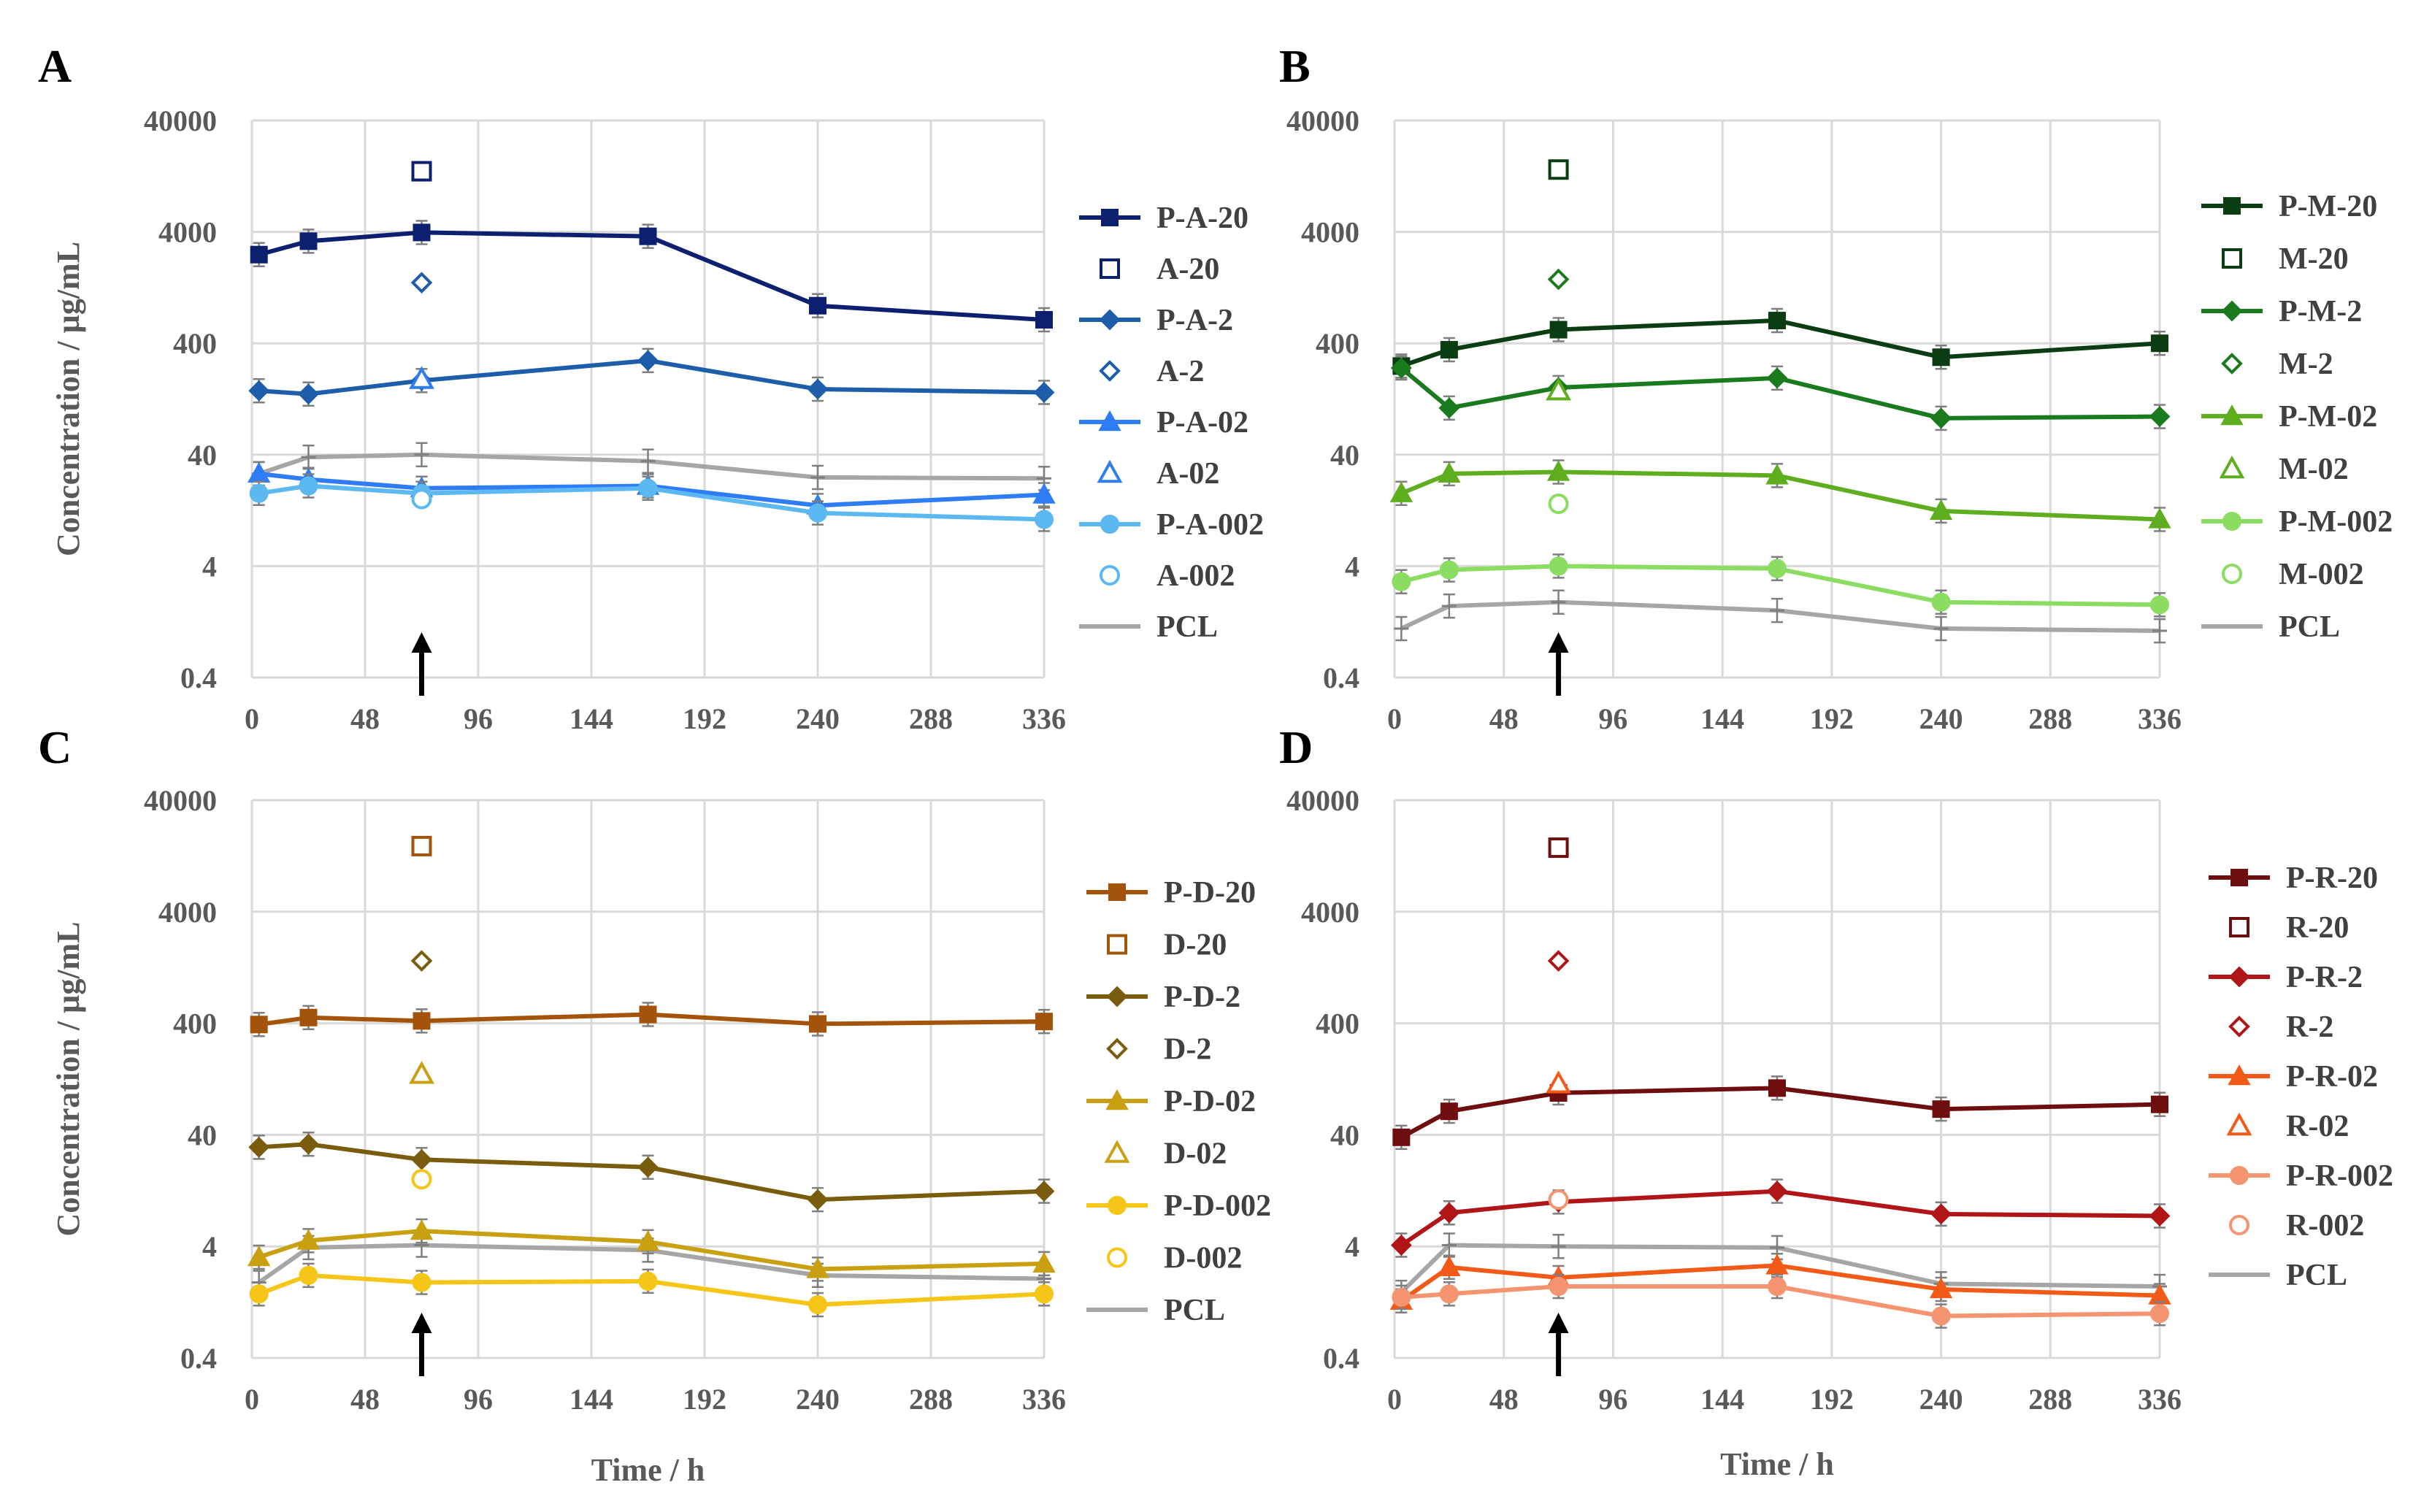 This screenshot has width=2432, height=1512. What do you see at coordinates (1180, 371) in the screenshot?
I see `legend-label: A-2` at bounding box center [1180, 371].